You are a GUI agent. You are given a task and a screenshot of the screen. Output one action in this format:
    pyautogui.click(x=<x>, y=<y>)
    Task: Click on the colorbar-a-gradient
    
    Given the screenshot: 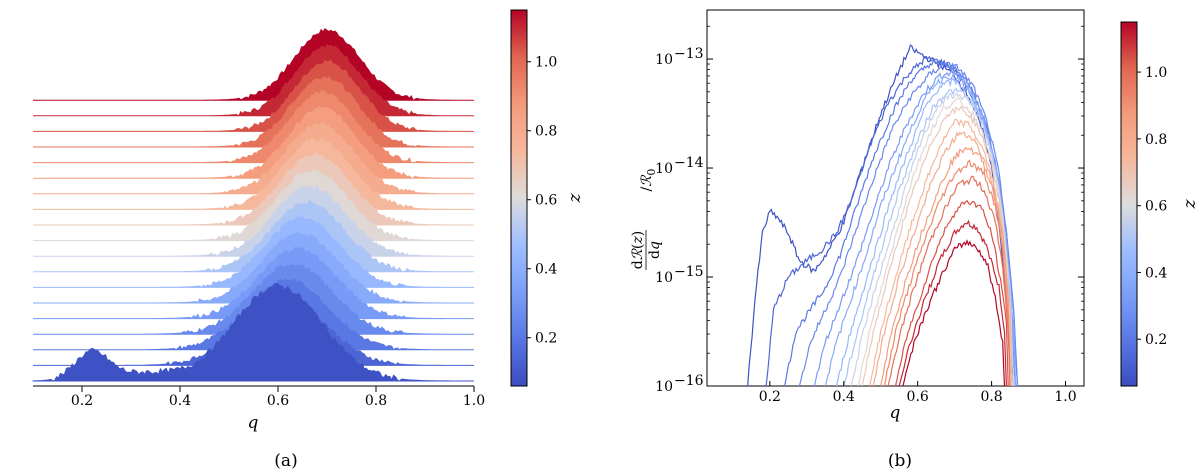 What is the action you would take?
    pyautogui.click(x=519, y=198)
    